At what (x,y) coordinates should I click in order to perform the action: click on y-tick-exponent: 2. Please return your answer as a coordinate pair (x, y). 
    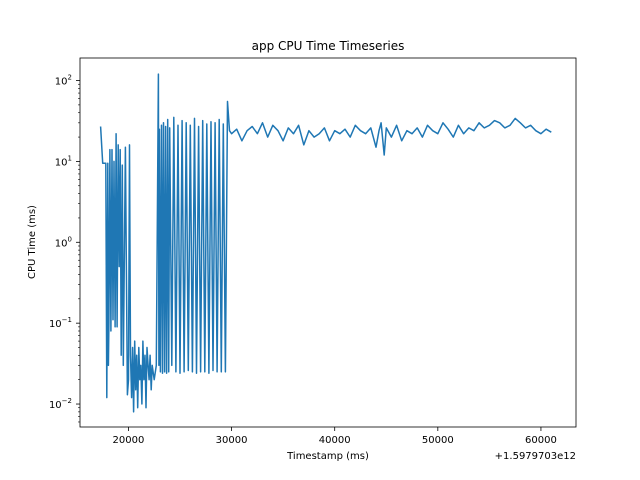
    Looking at the image, I should click on (70, 78).